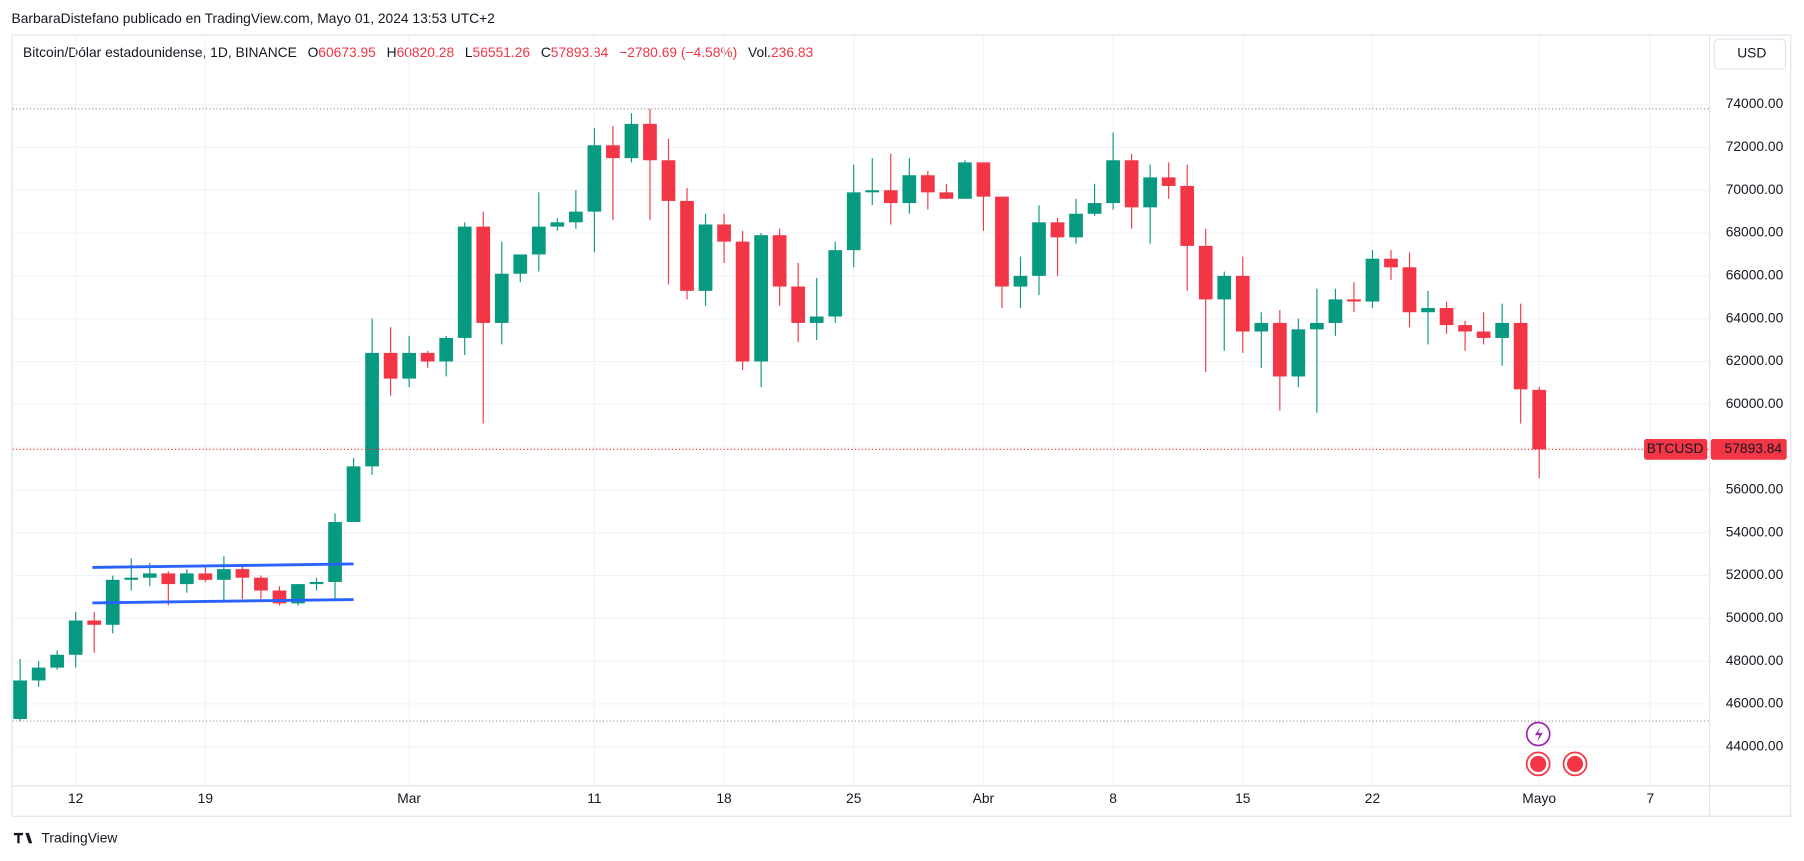 The height and width of the screenshot is (861, 1804). What do you see at coordinates (502, 52) in the screenshot?
I see `low-value: 56551.26` at bounding box center [502, 52].